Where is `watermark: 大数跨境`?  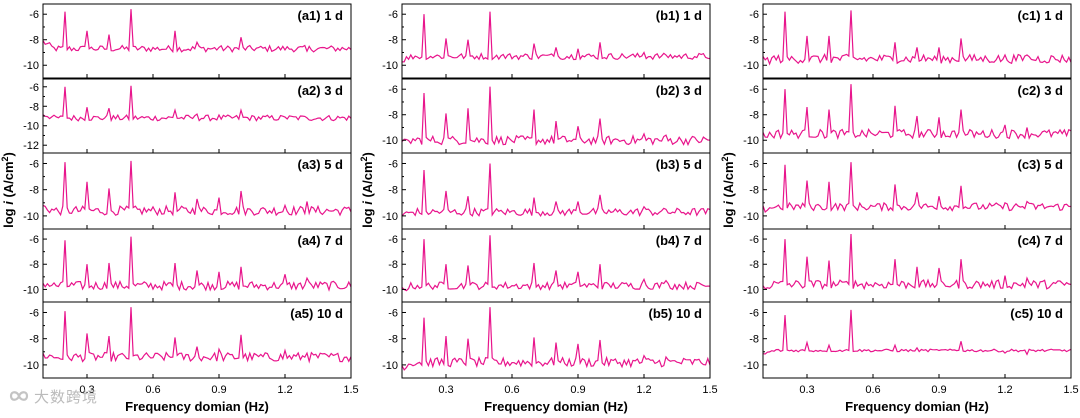 watermark: 大数跨境 is located at coordinates (56, 397).